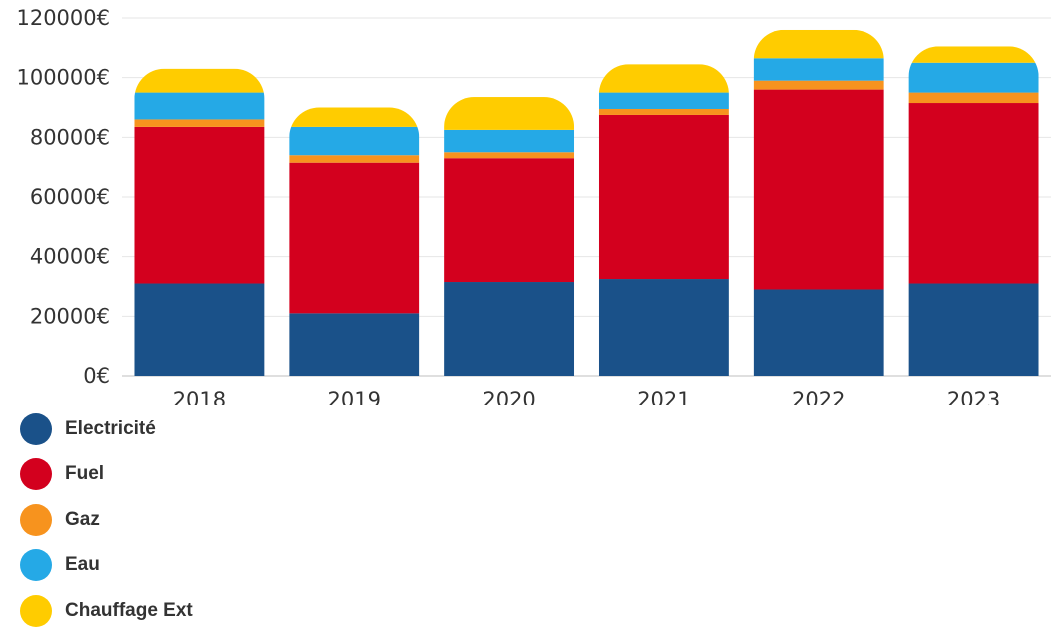  I want to click on y-tick-label: 120000€, so click(63, 18).